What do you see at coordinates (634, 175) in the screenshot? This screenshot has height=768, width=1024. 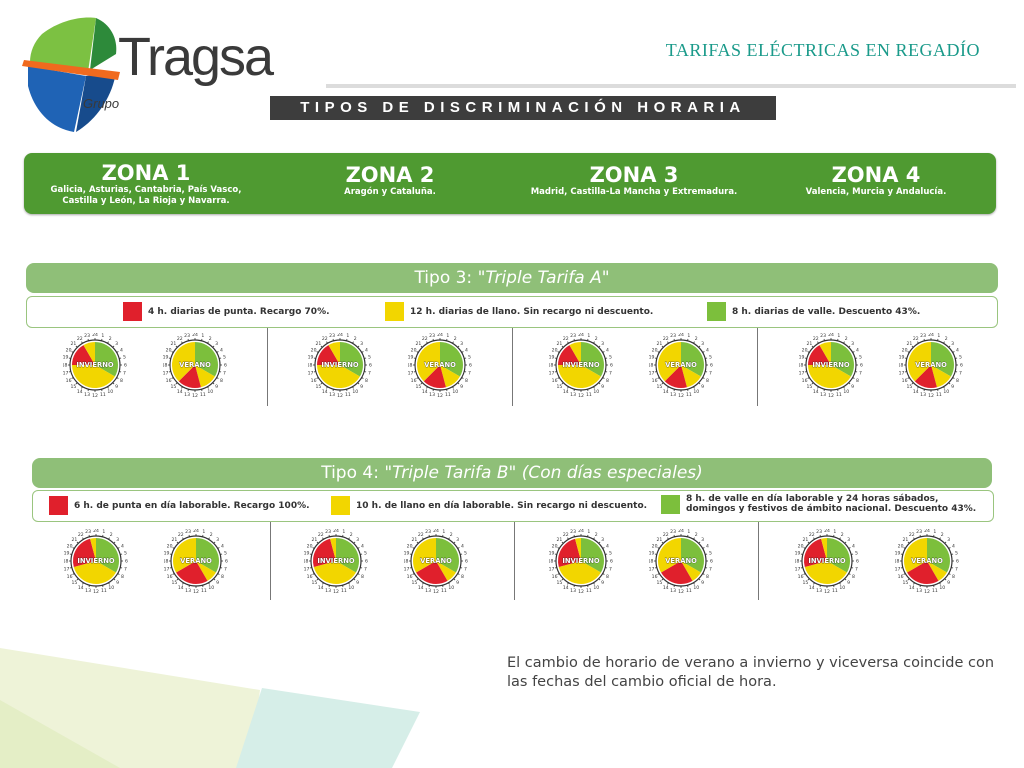 I see `zone-title: ZONA 3` at bounding box center [634, 175].